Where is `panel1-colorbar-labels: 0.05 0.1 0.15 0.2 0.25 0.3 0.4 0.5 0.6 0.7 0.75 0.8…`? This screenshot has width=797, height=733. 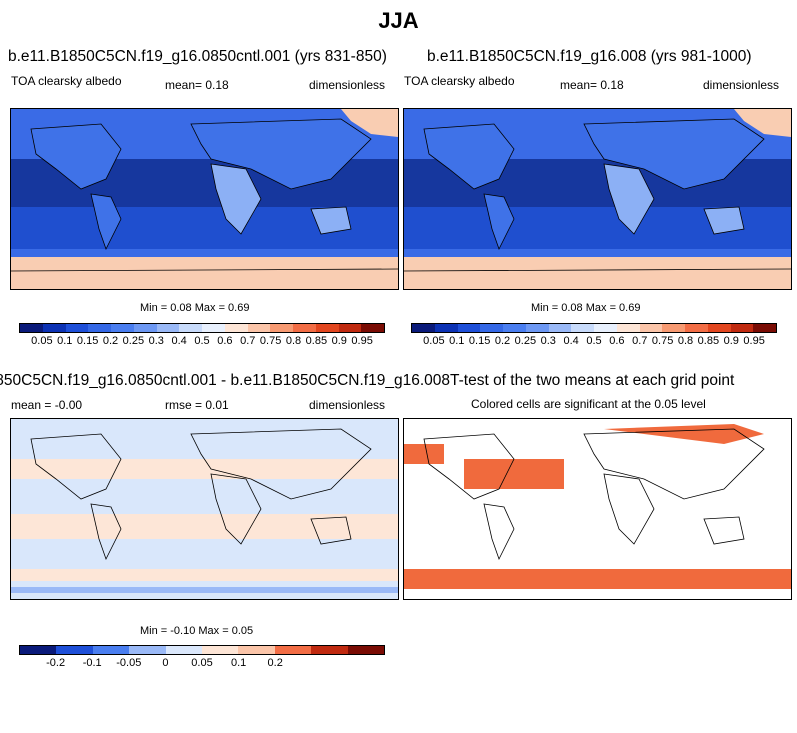
panel1-colorbar-labels: 0.05 0.1 0.15 0.2 0.25 0.3 0.4 0.5 0.6 0.7 0.75 0.8… is located at coordinates (202, 342).